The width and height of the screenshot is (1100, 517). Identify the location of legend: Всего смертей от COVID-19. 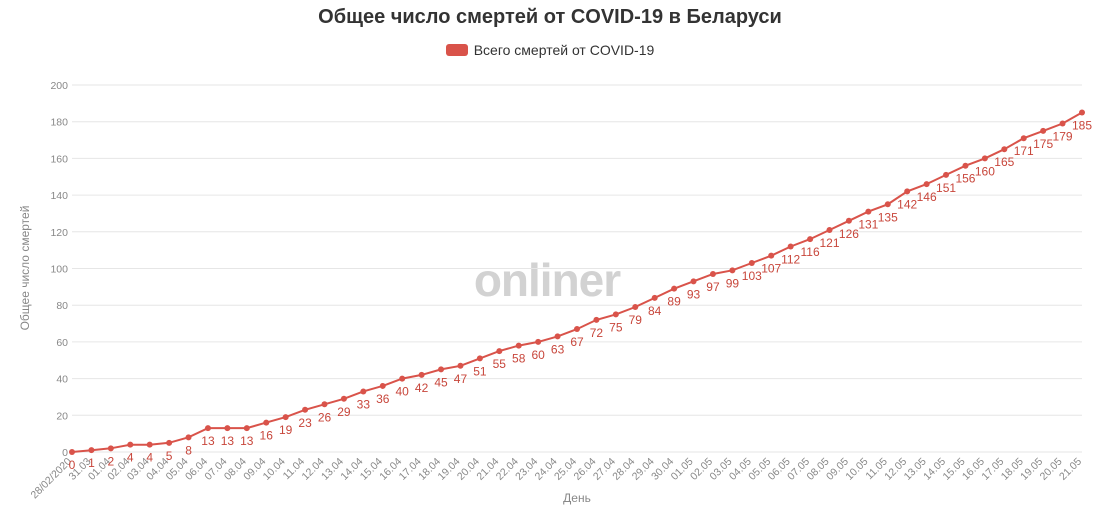
(550, 50).